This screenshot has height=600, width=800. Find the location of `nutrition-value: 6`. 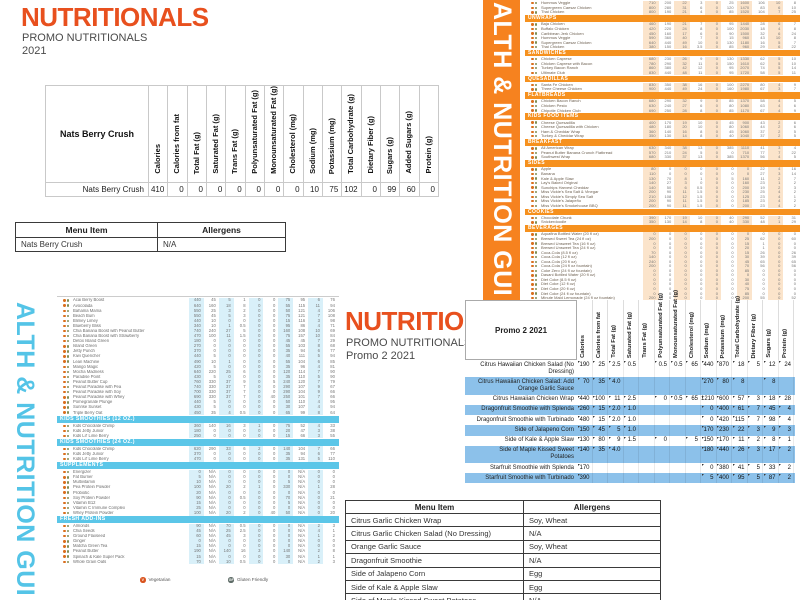

nutrition-value: 6 is located at coordinates (775, 24).